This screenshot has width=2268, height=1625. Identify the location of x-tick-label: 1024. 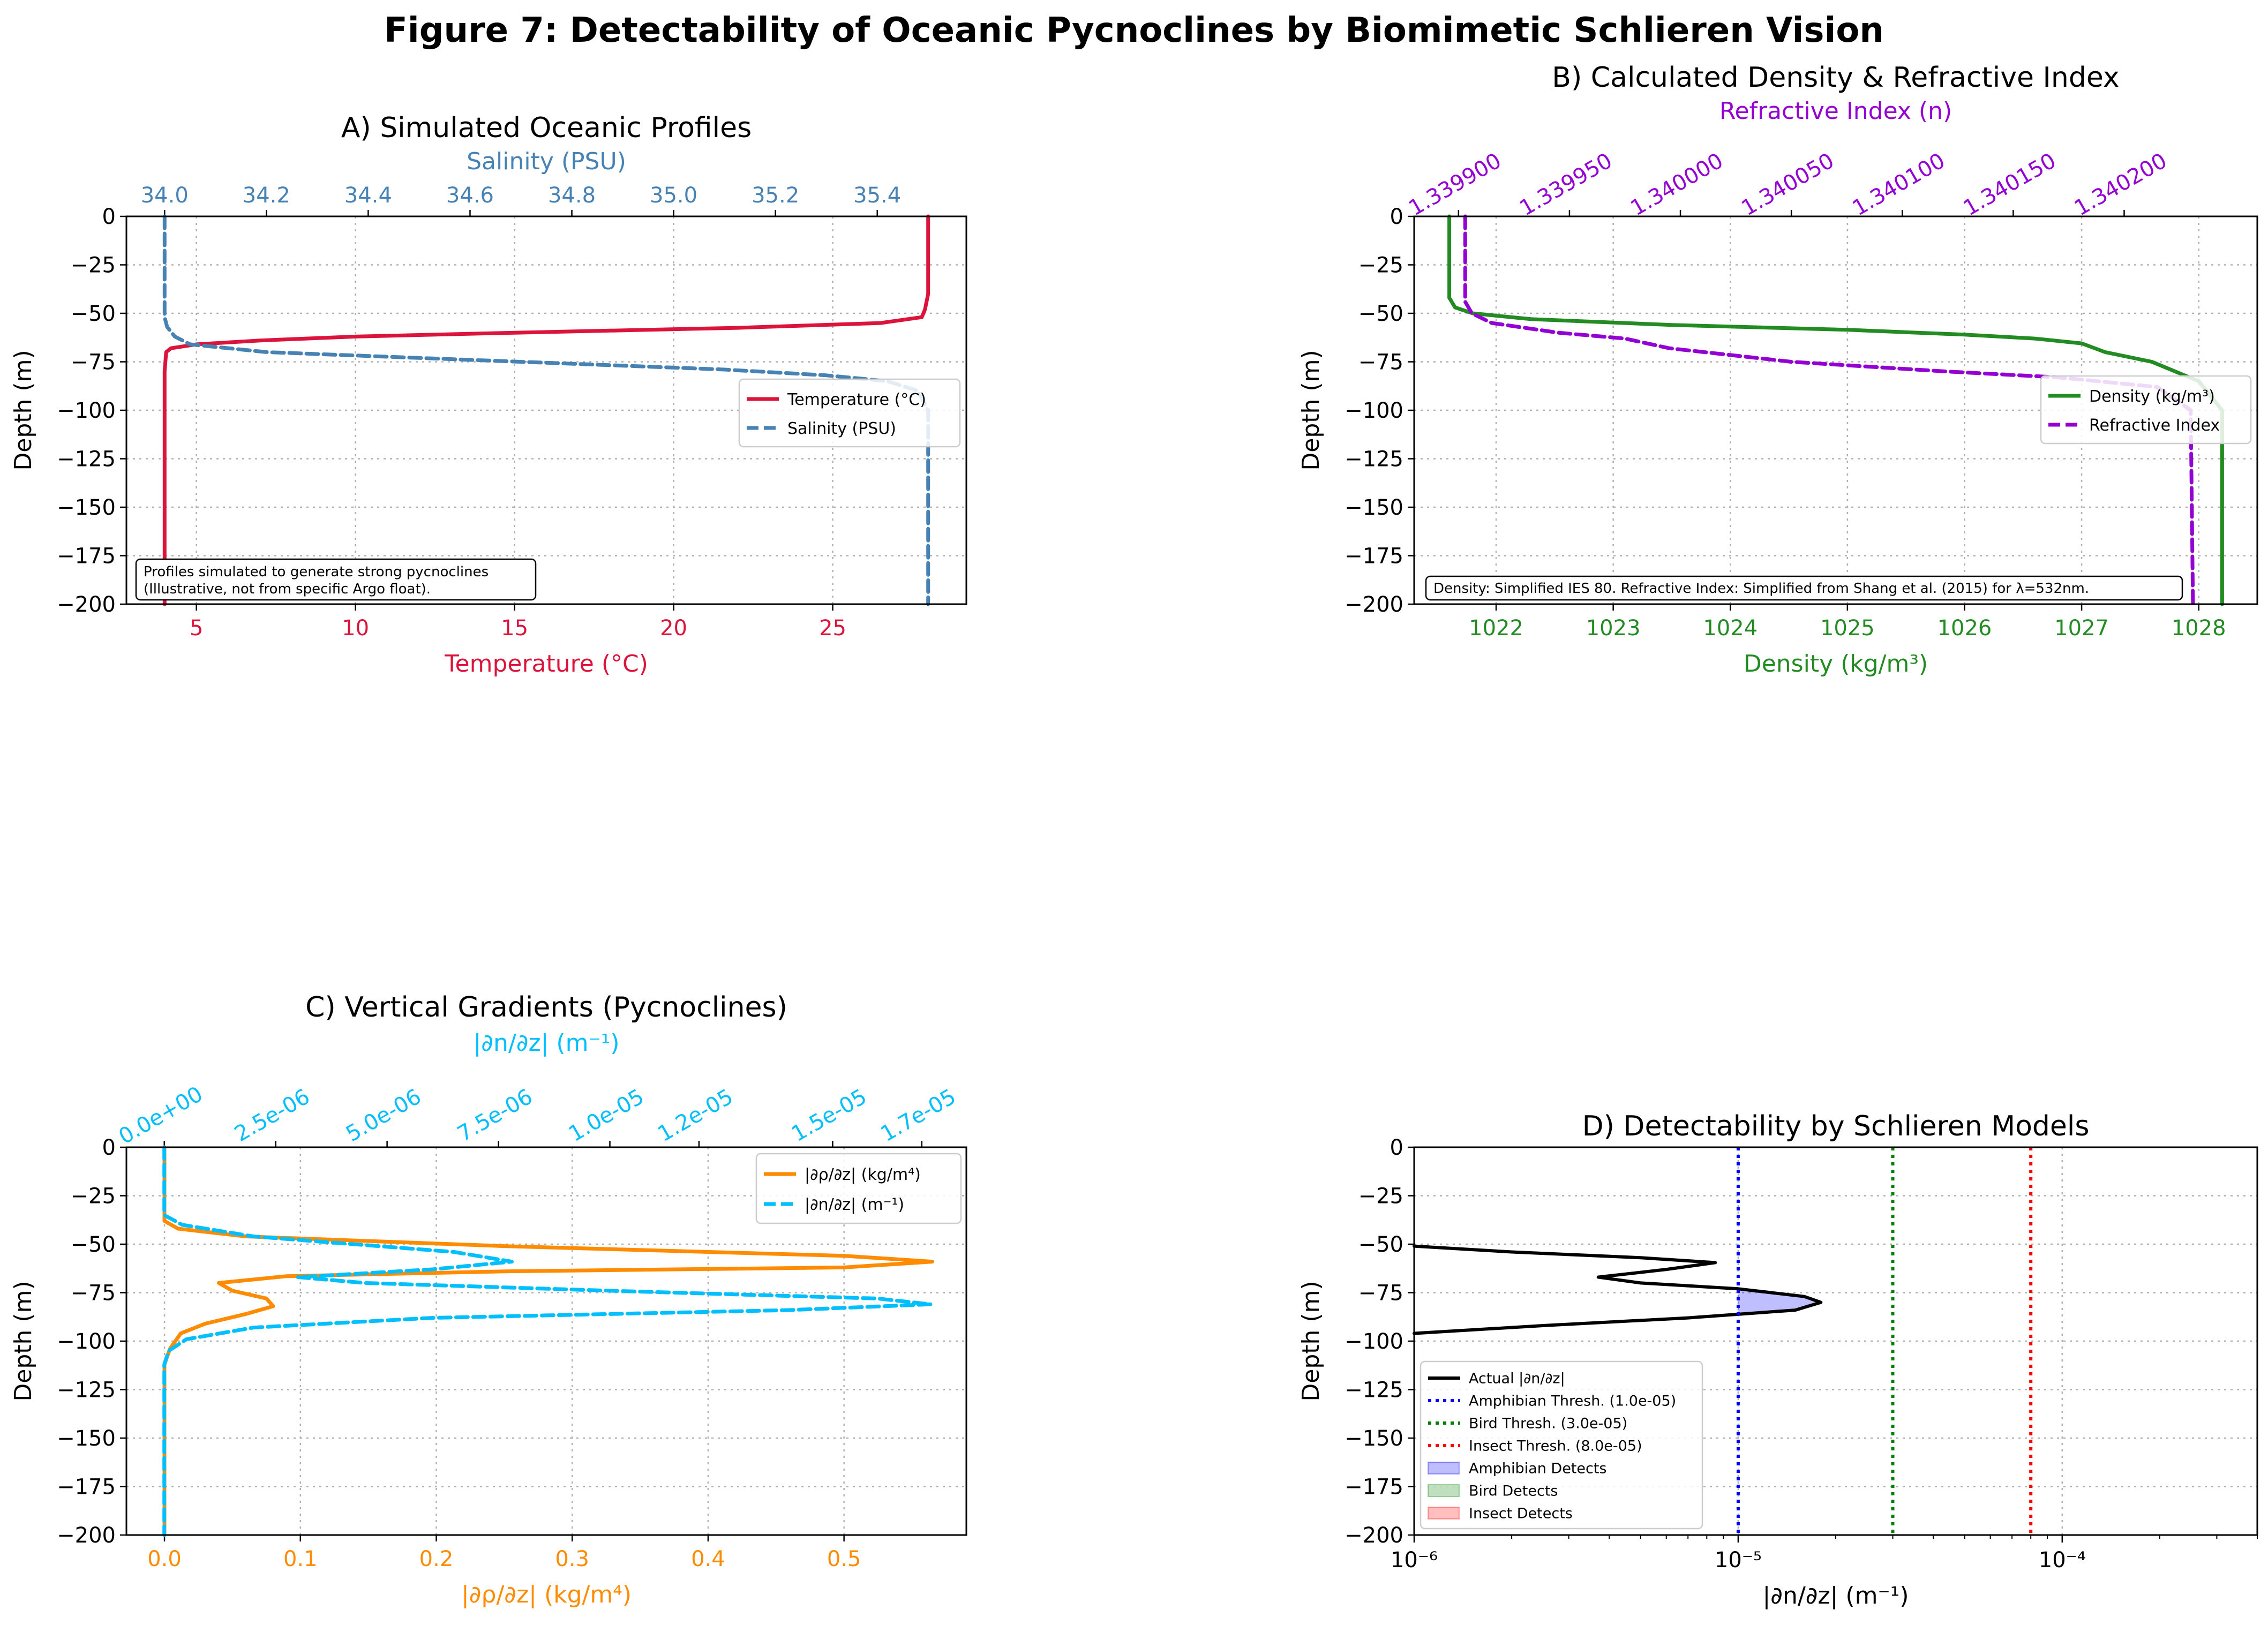
(1730, 628).